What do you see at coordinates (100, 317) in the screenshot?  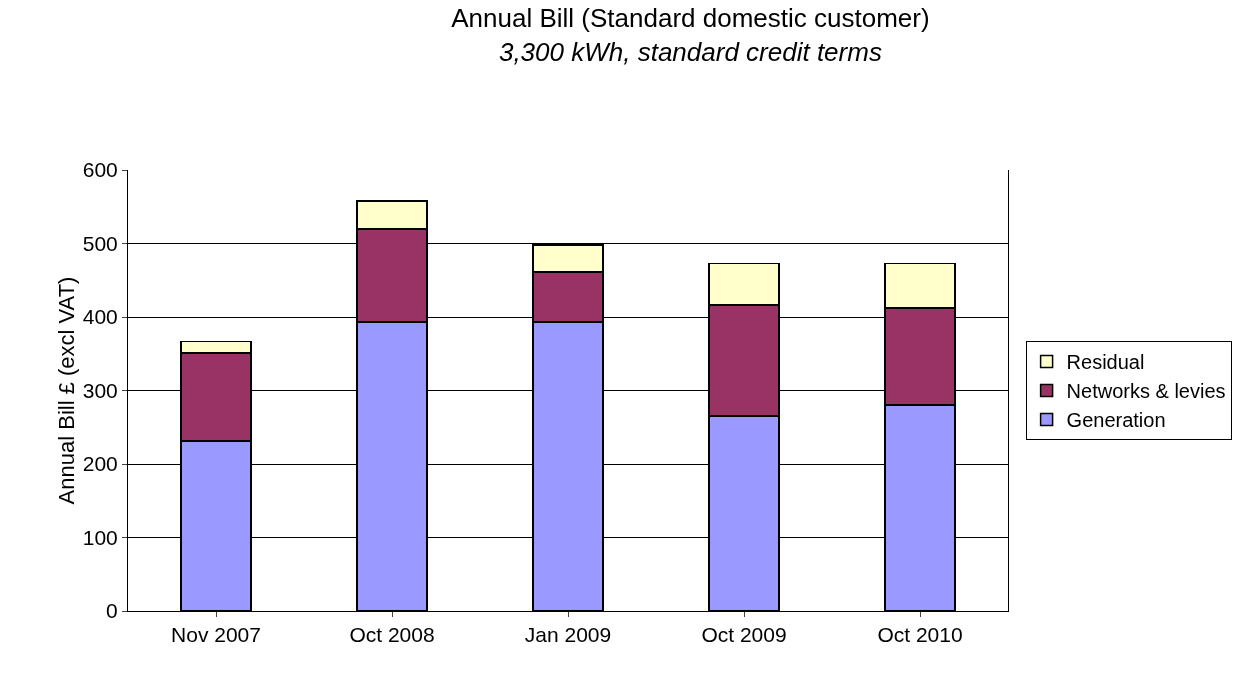 I see `y-tick-label: 400` at bounding box center [100, 317].